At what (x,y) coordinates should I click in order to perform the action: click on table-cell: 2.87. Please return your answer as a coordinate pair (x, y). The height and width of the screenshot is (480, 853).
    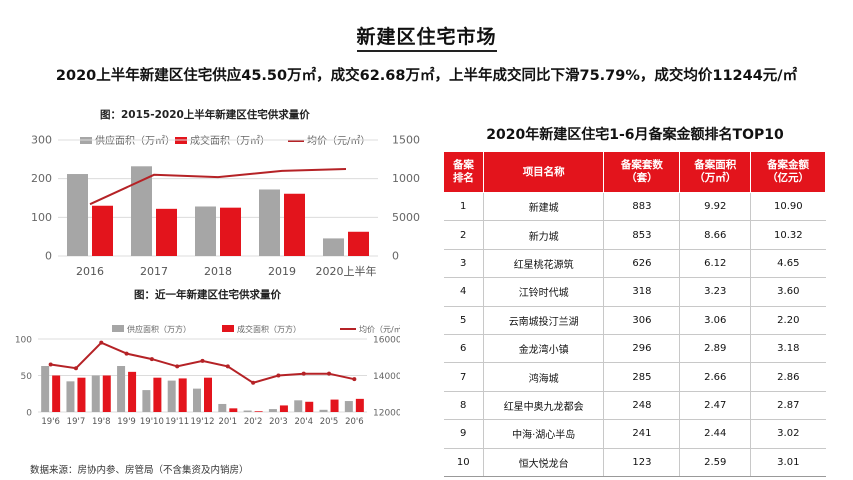
    Looking at the image, I should click on (788, 406).